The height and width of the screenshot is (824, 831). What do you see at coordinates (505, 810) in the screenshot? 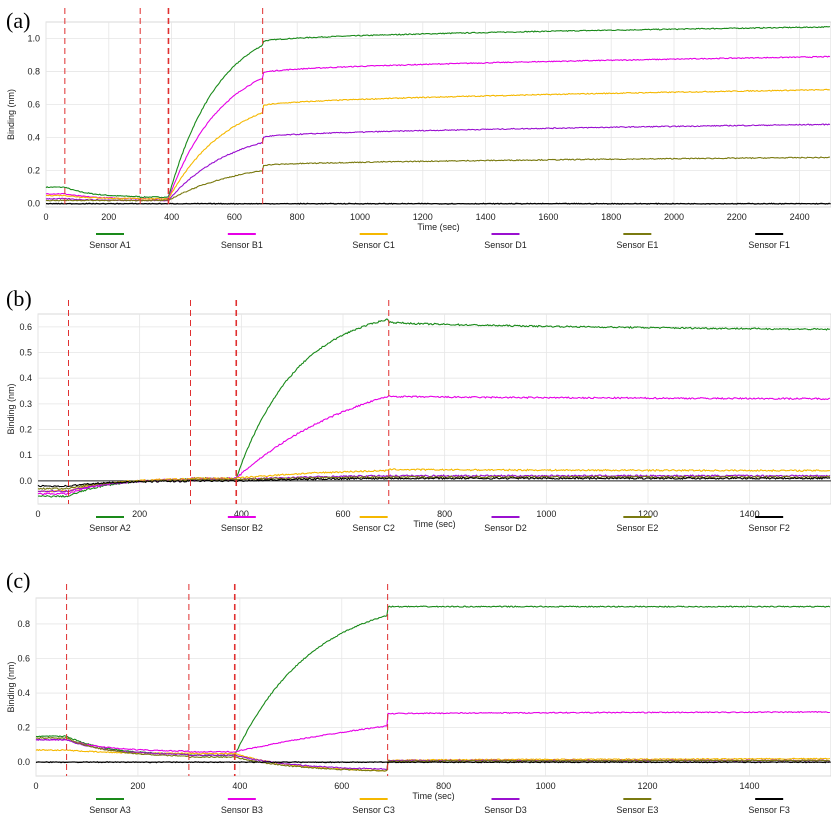
I see `legend-label: Sensor D3` at bounding box center [505, 810].